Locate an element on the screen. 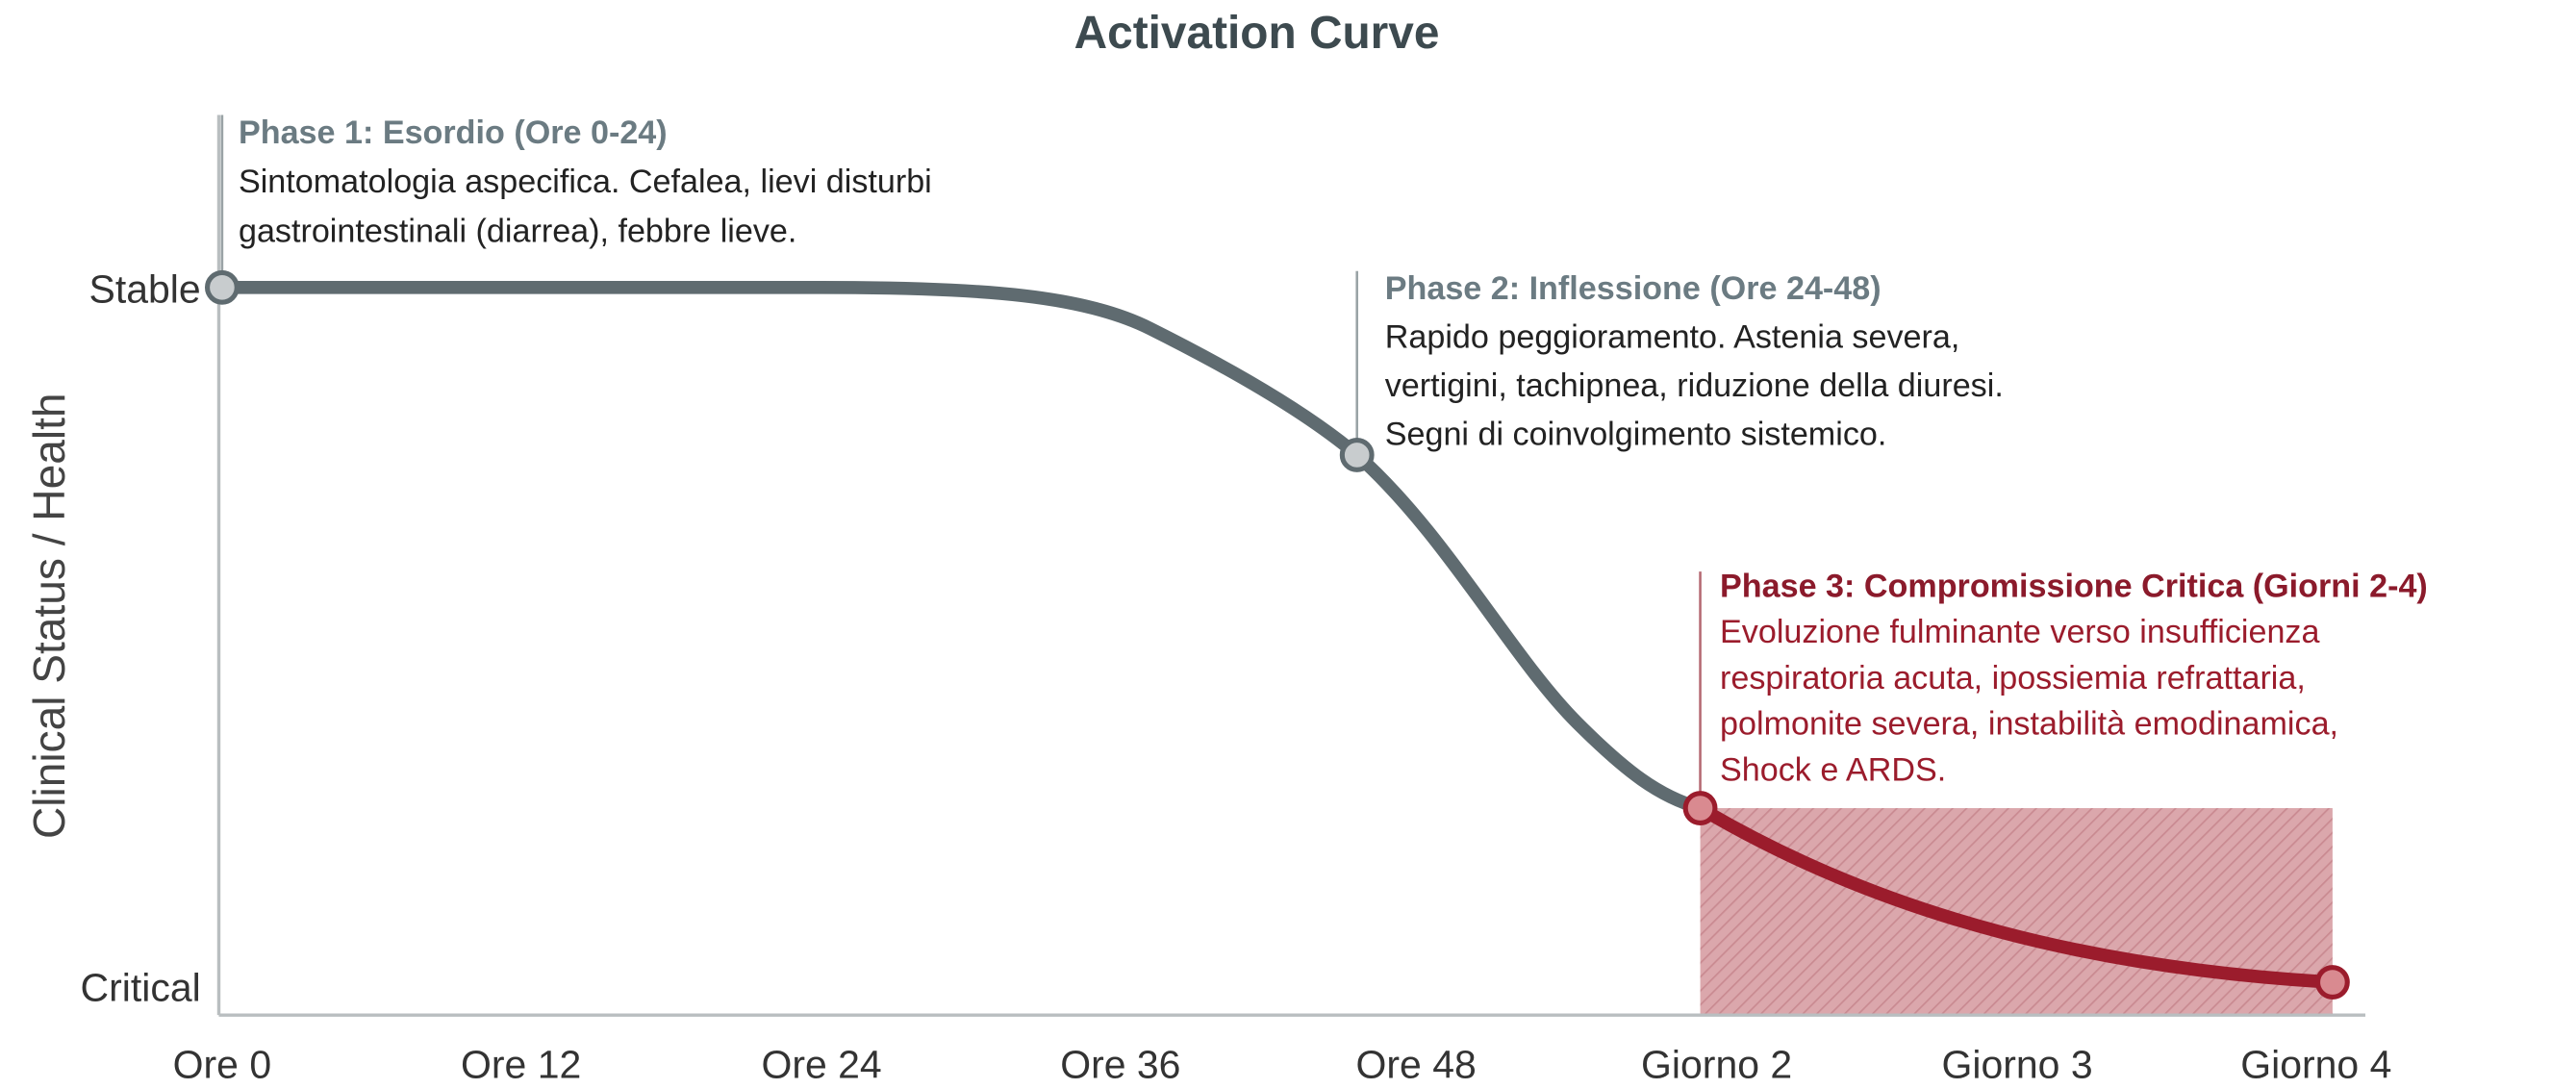  y-axis-title: Clinical Status / Health is located at coordinates (49, 616).